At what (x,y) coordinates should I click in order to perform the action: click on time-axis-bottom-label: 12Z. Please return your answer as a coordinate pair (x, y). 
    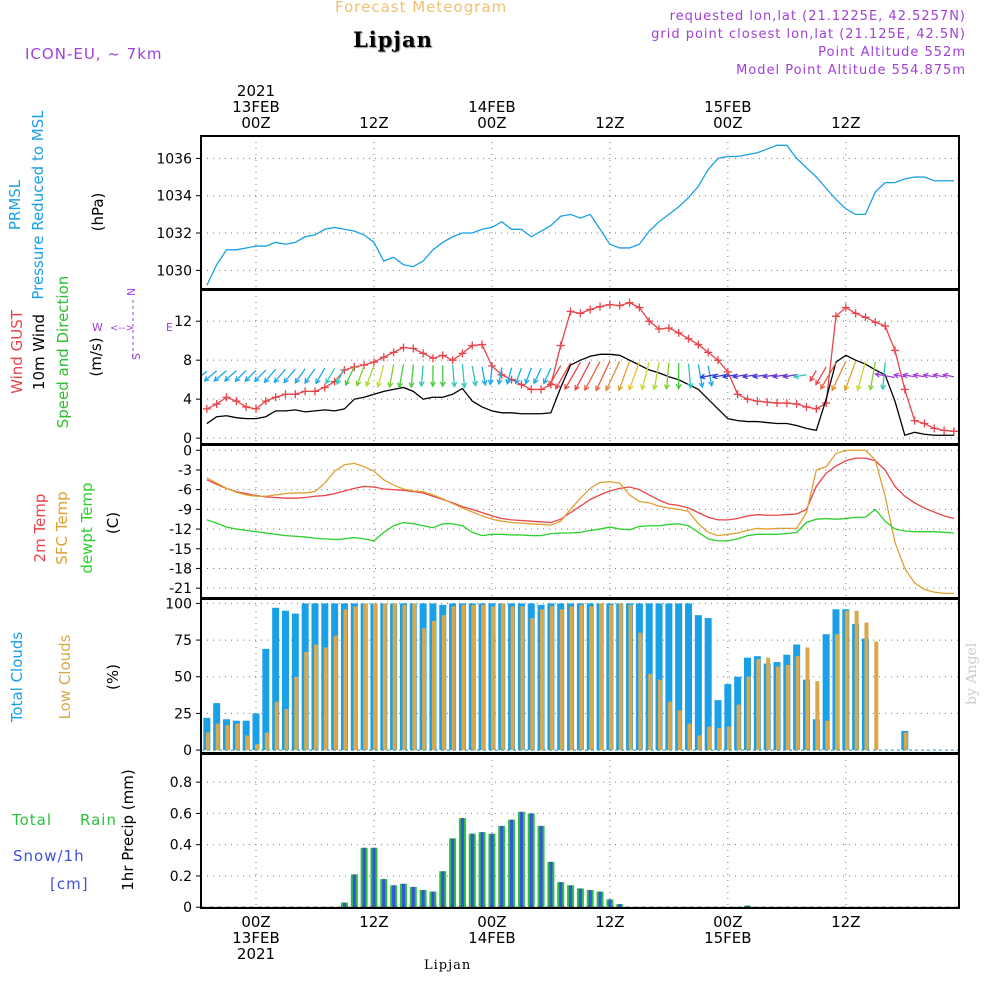
    Looking at the image, I should click on (609, 922).